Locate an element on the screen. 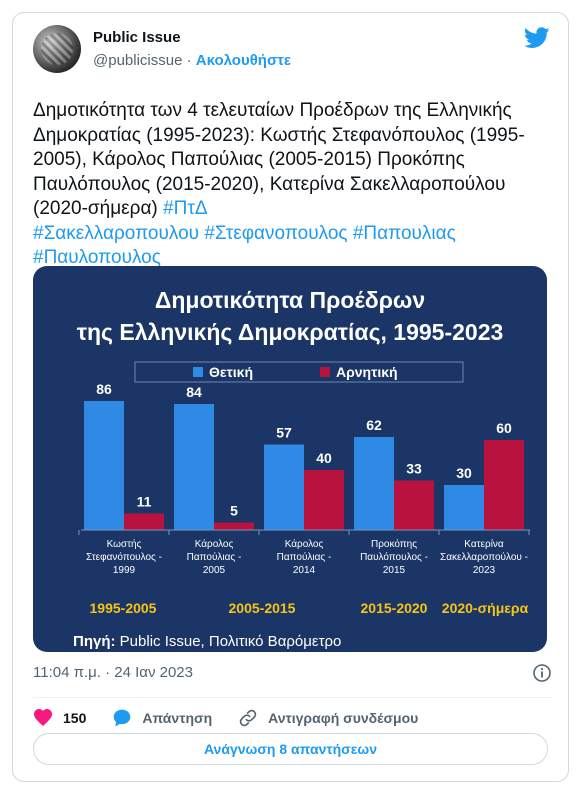 The width and height of the screenshot is (583, 794). legend-label-0: Θετική is located at coordinates (231, 372).